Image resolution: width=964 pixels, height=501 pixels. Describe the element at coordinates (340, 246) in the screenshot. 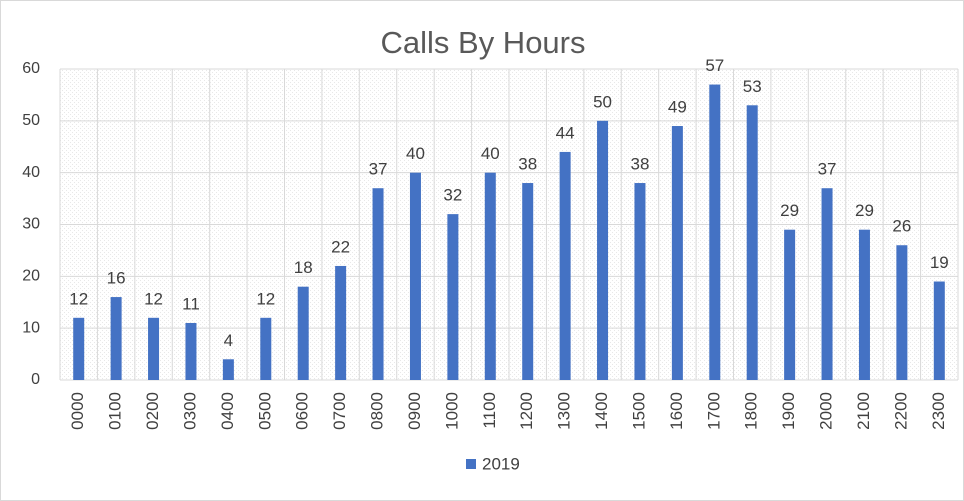

I see `data-label: 22` at that location.